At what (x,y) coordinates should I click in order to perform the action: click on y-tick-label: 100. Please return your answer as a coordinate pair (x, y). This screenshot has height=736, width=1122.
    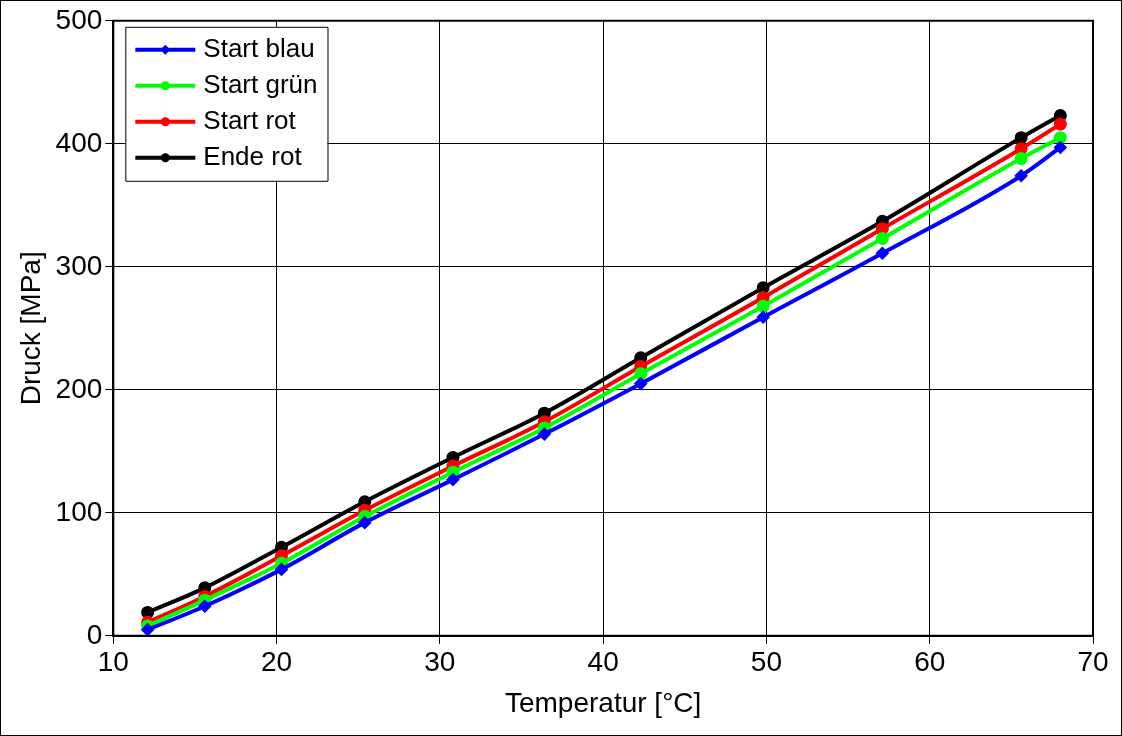
    Looking at the image, I should click on (79, 511).